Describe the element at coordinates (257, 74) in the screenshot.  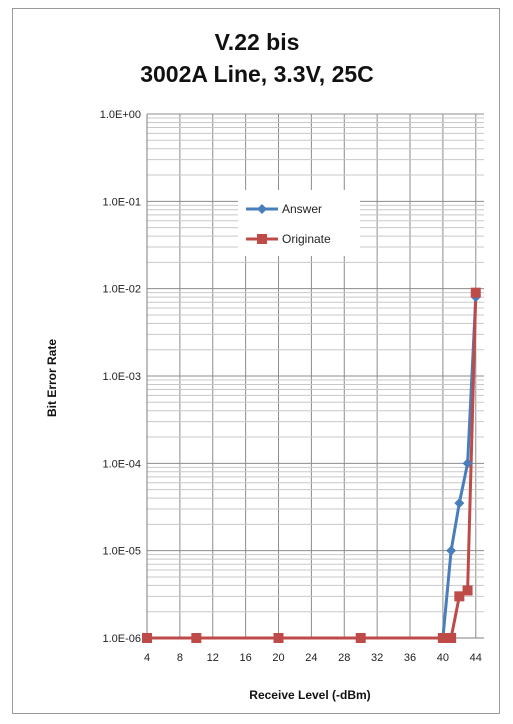
I see `chart-subtitle: 3002A Line, 3.3V, 25C` at that location.